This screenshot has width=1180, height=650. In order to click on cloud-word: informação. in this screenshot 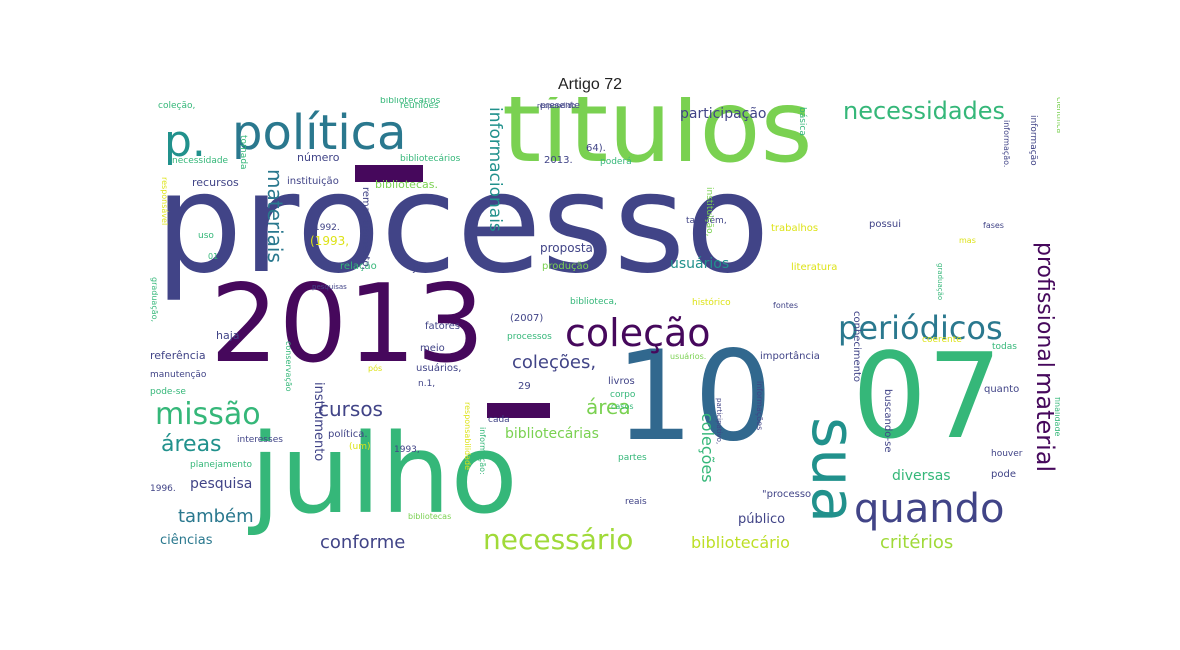, I will do `click(1006, 144)`.